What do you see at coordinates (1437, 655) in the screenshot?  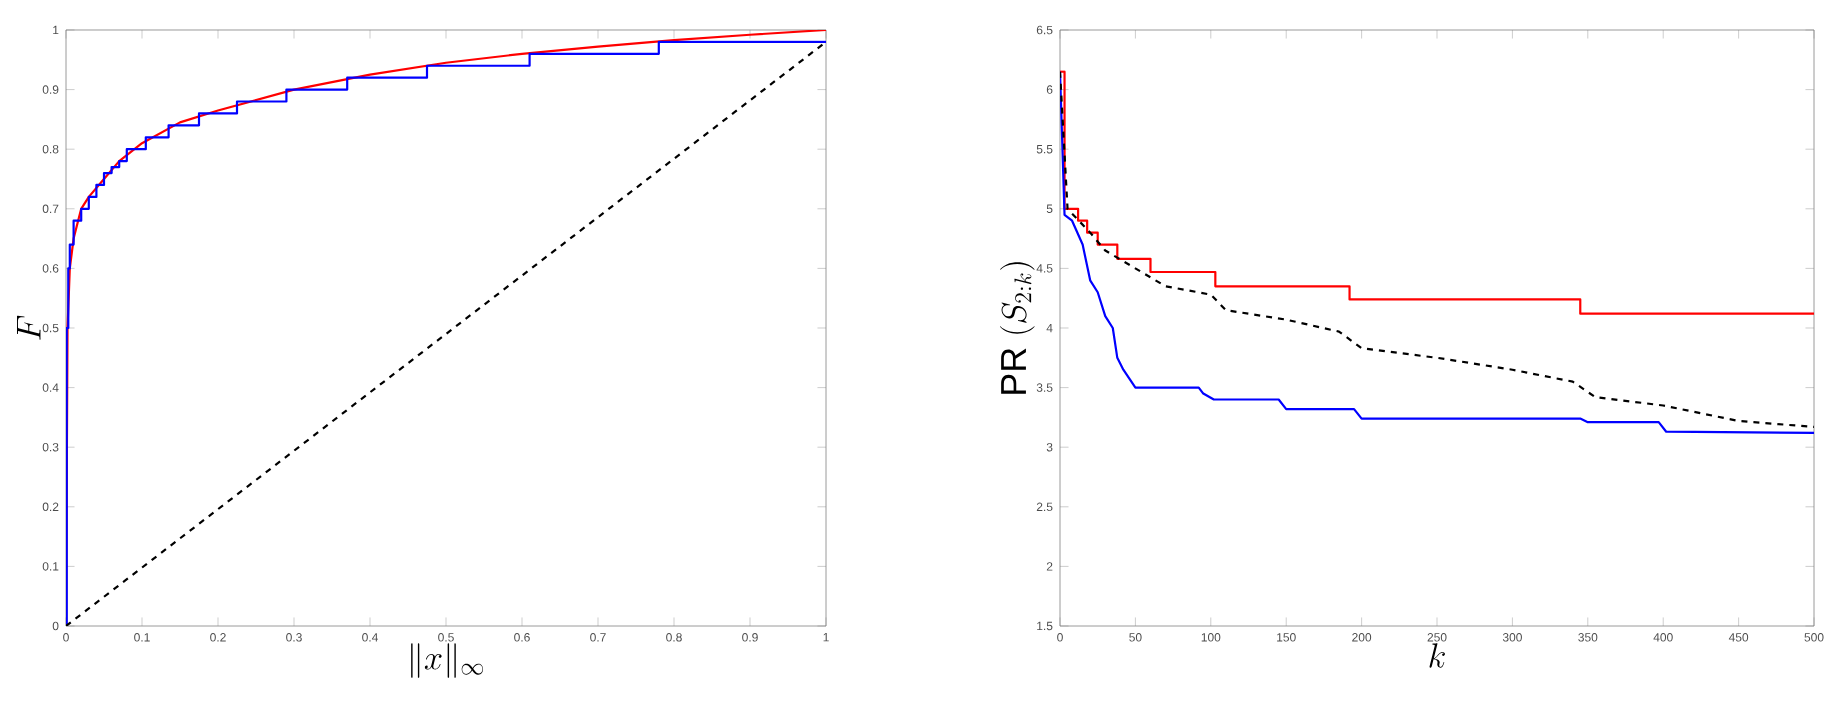 I see `x-axis-title: $k$` at bounding box center [1437, 655].